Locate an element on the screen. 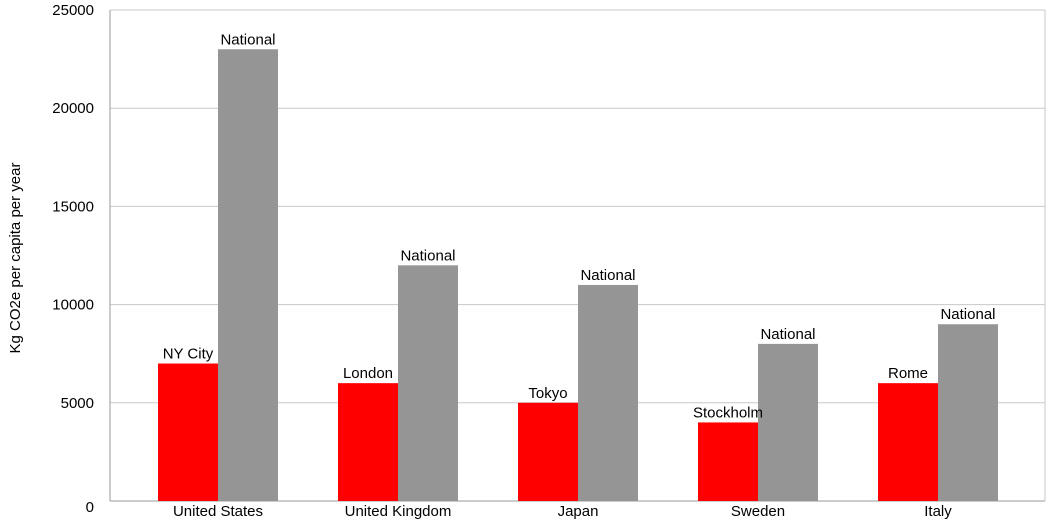 The width and height of the screenshot is (1057, 525). bar-data-label: NY City is located at coordinates (188, 354).